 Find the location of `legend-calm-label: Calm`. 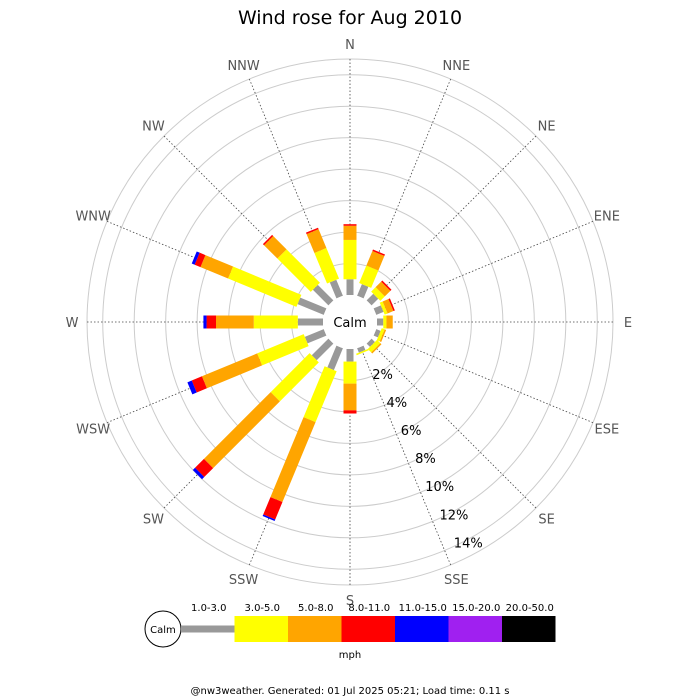

legend-calm-label: Calm is located at coordinates (163, 630).